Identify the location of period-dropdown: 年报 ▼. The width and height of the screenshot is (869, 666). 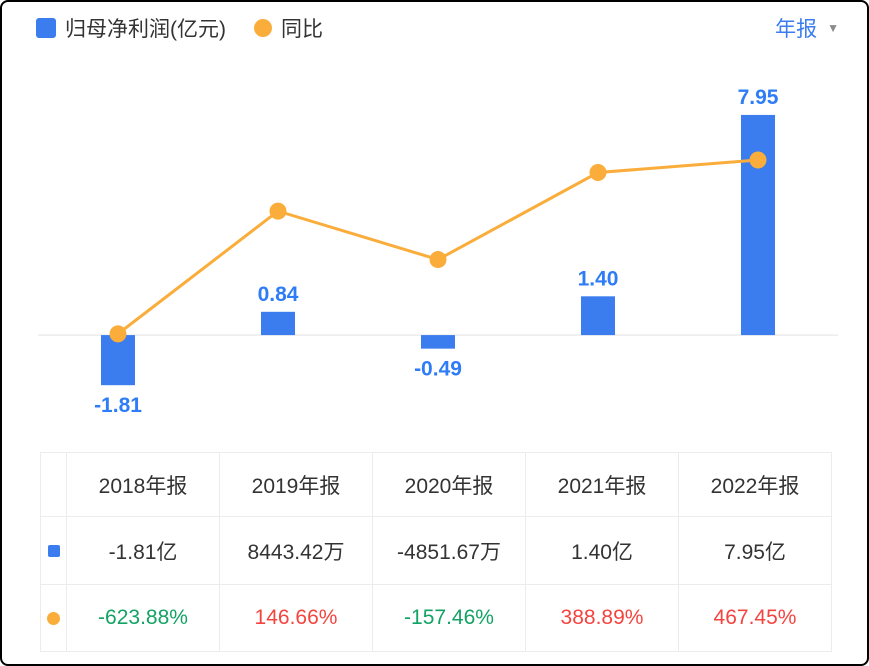
(807, 28).